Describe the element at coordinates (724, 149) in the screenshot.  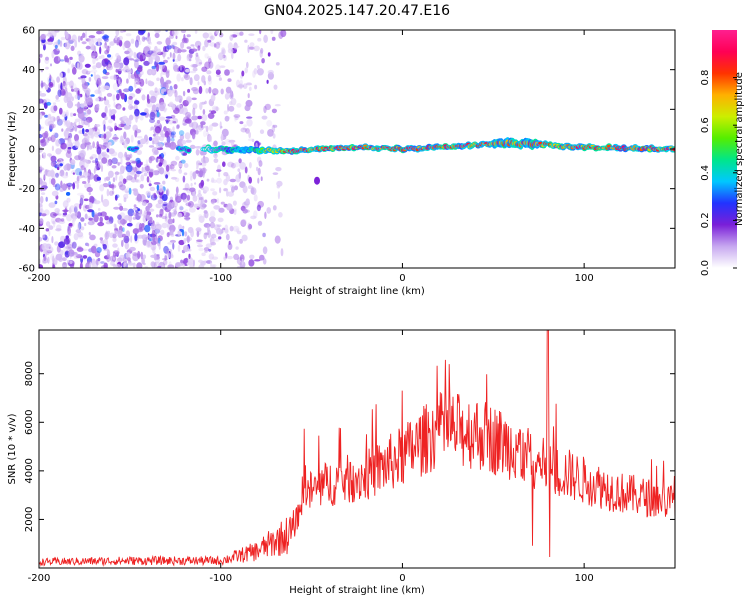
I see `colorbar-scale` at that location.